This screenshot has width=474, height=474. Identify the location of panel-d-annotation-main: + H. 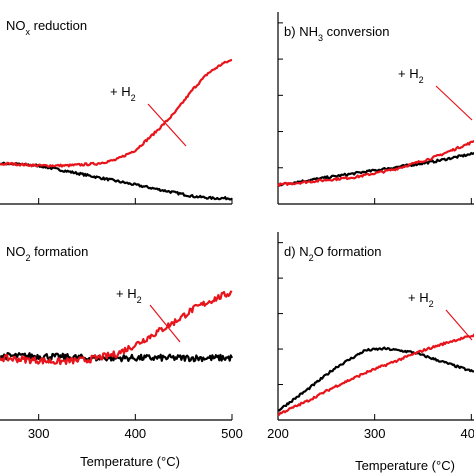
(418, 297).